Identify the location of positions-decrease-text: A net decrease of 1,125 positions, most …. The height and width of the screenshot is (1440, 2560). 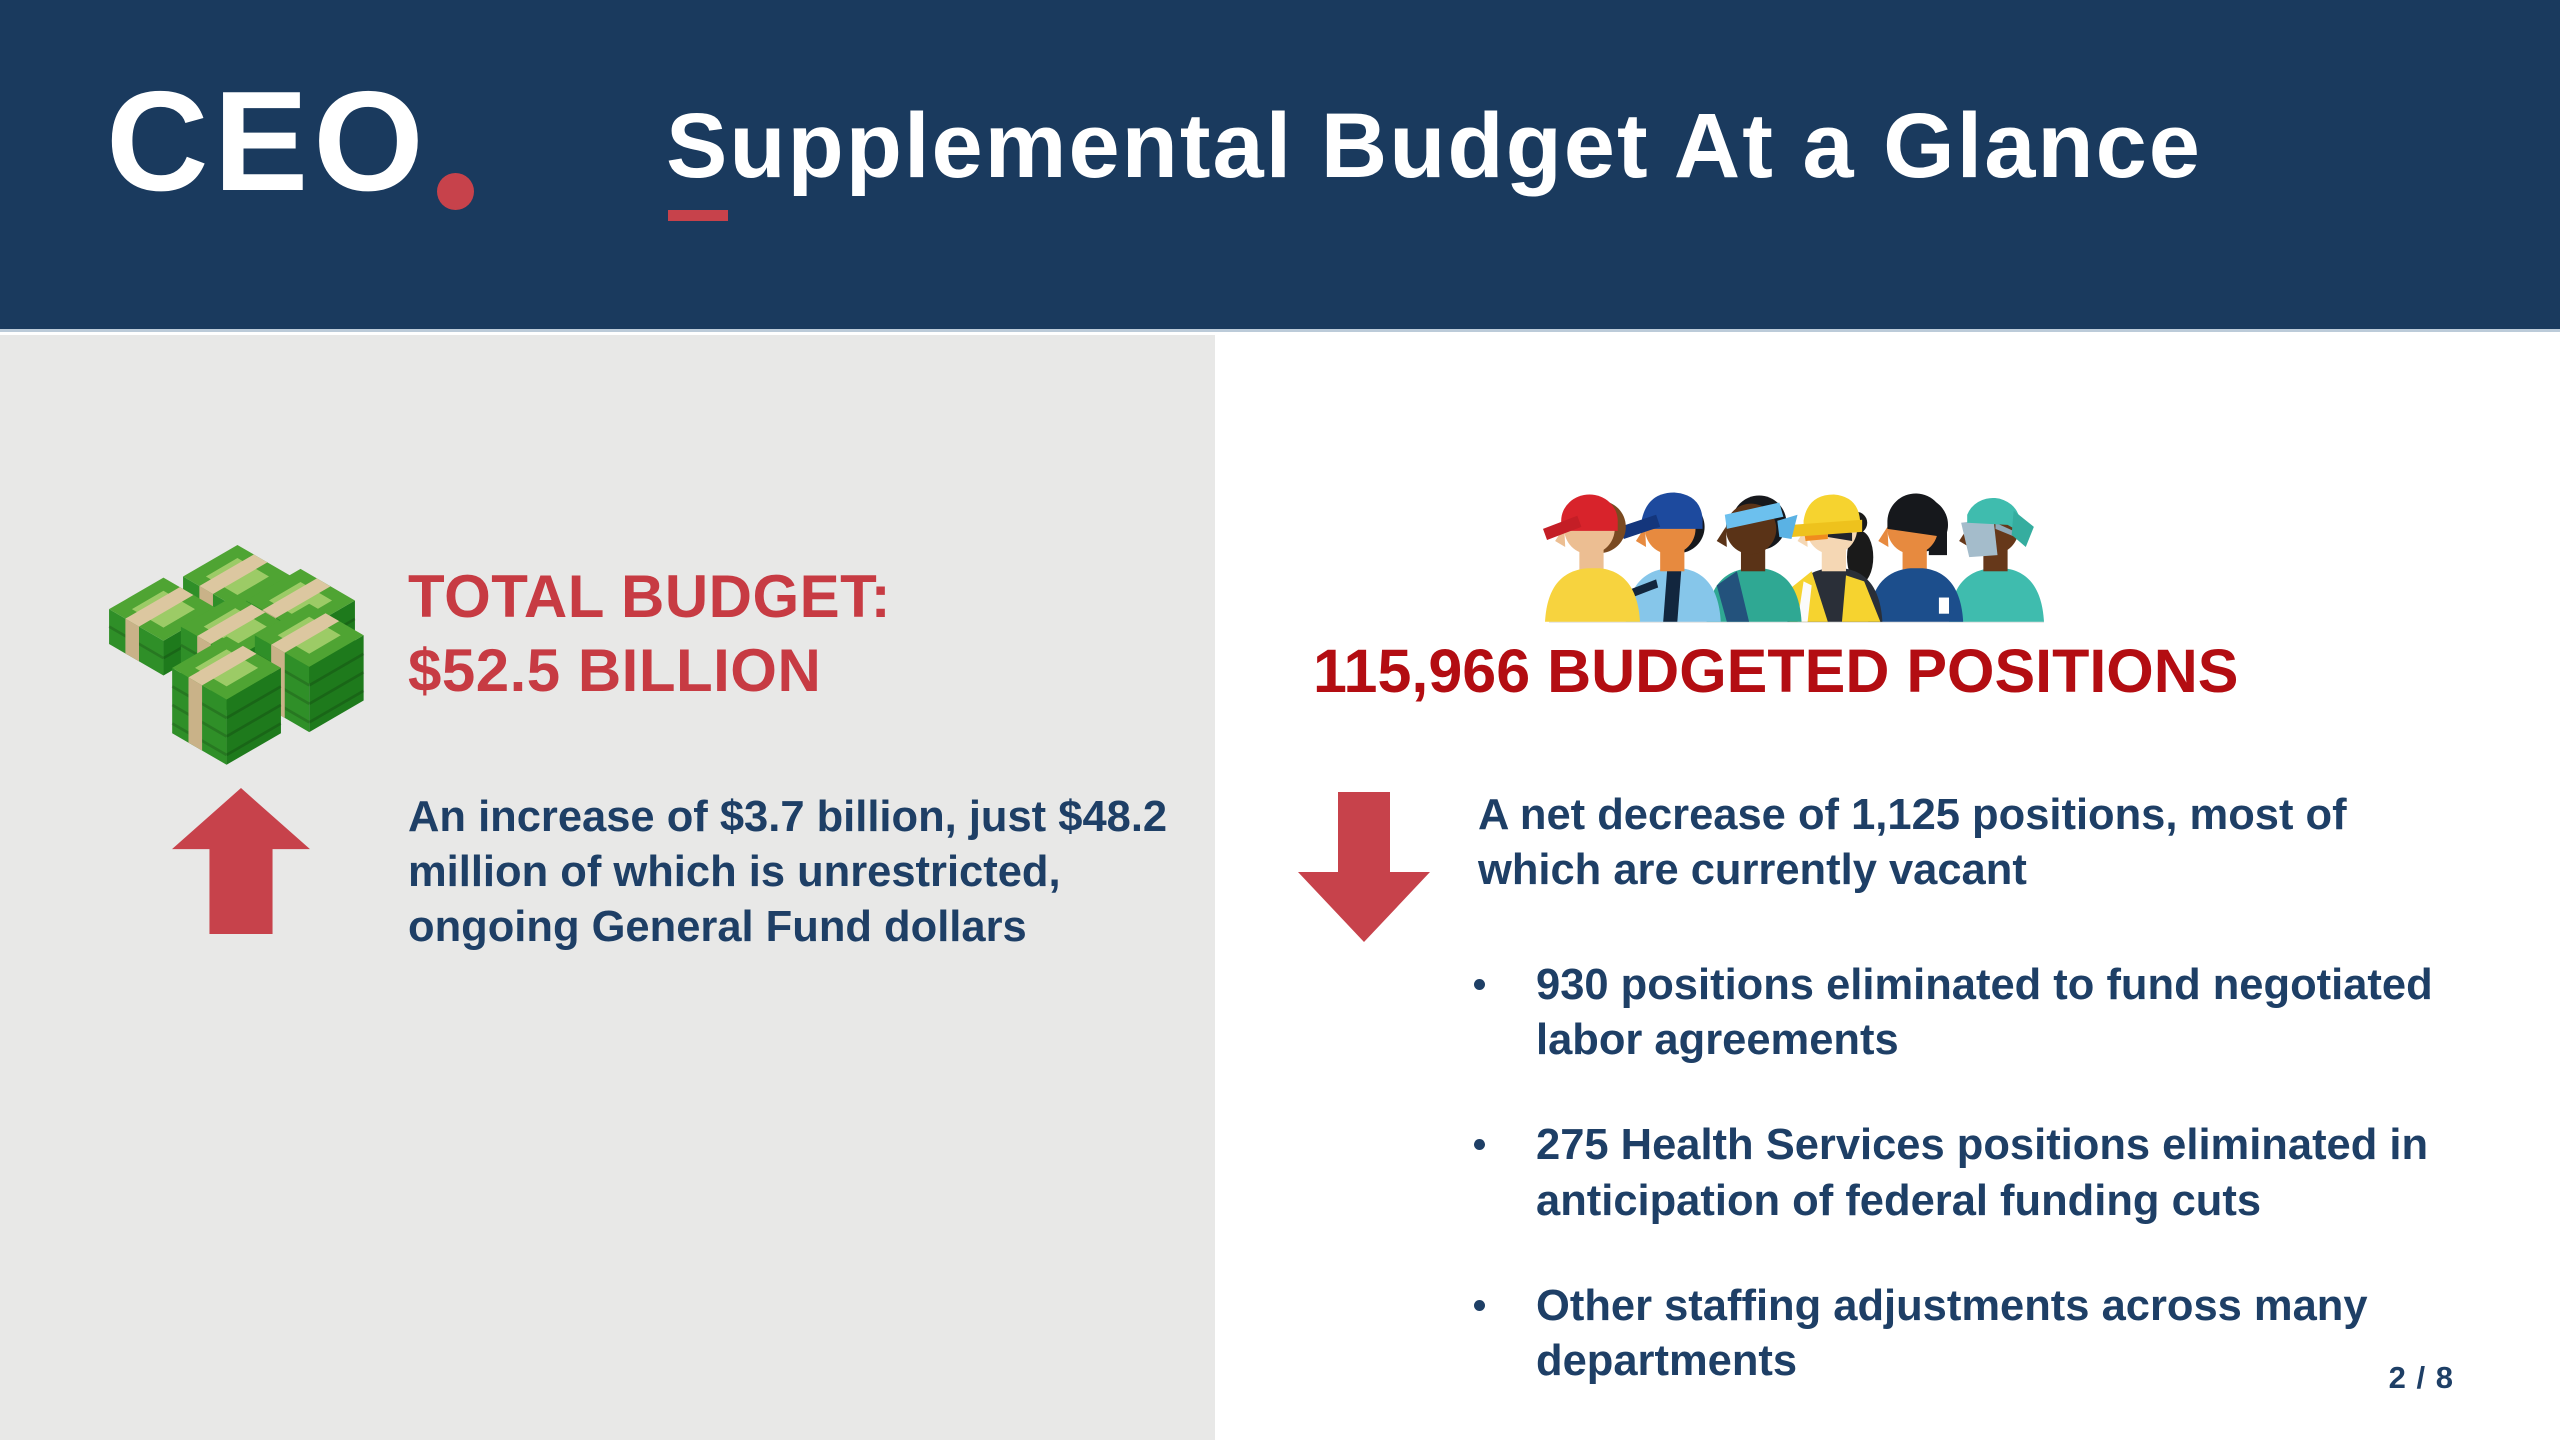
(1912, 843).